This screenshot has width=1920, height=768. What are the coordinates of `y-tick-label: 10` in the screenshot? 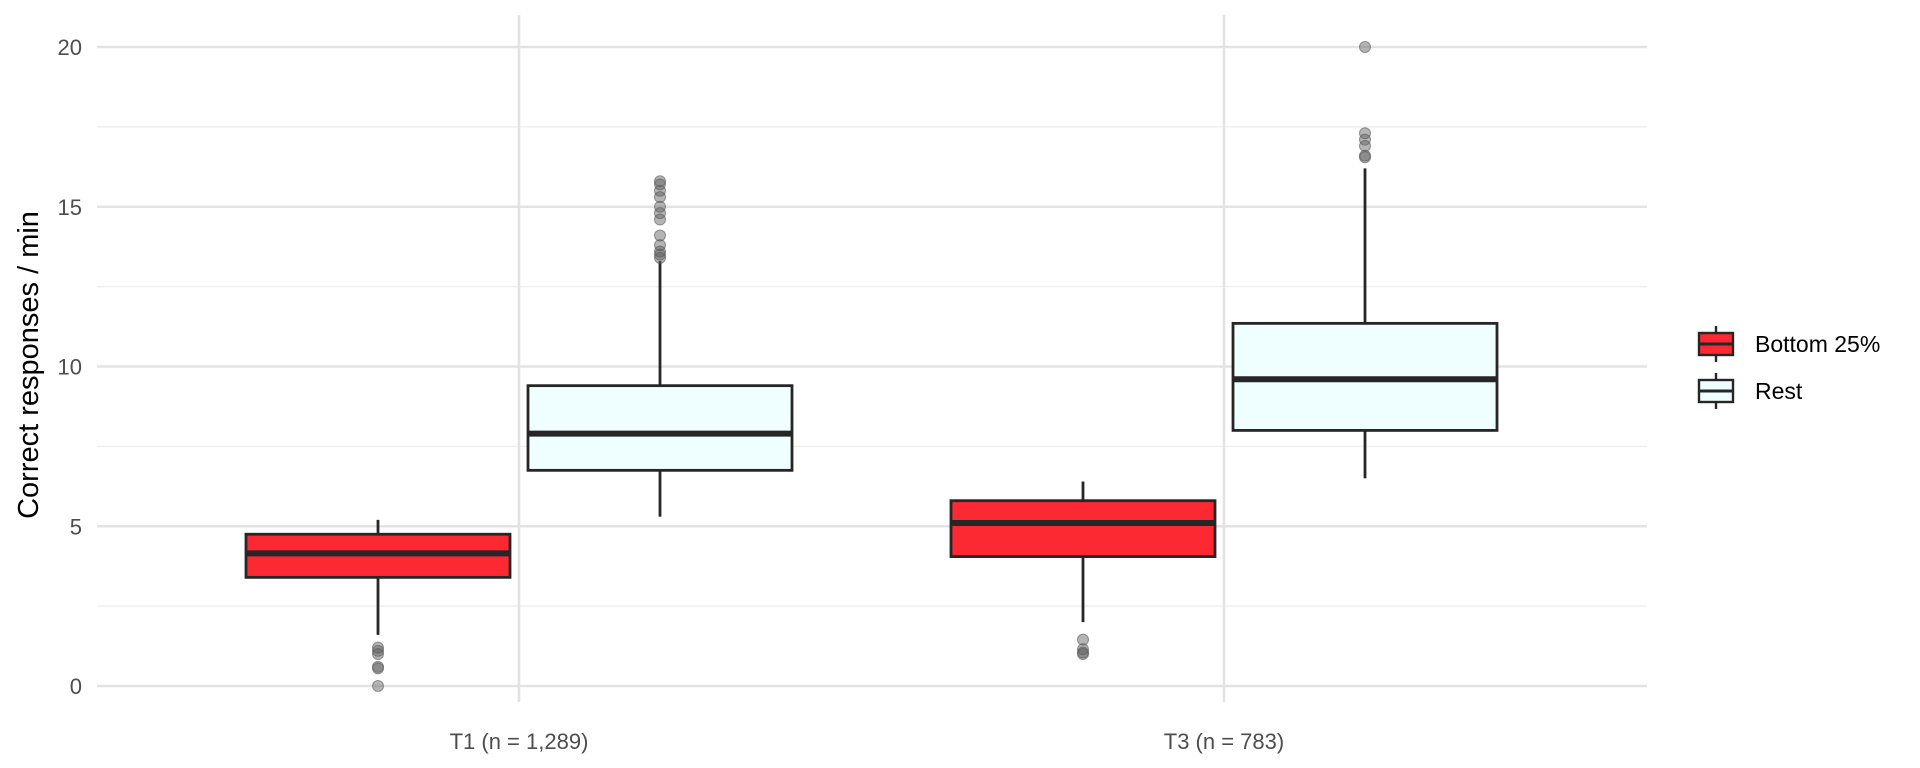 It's located at (70, 367).